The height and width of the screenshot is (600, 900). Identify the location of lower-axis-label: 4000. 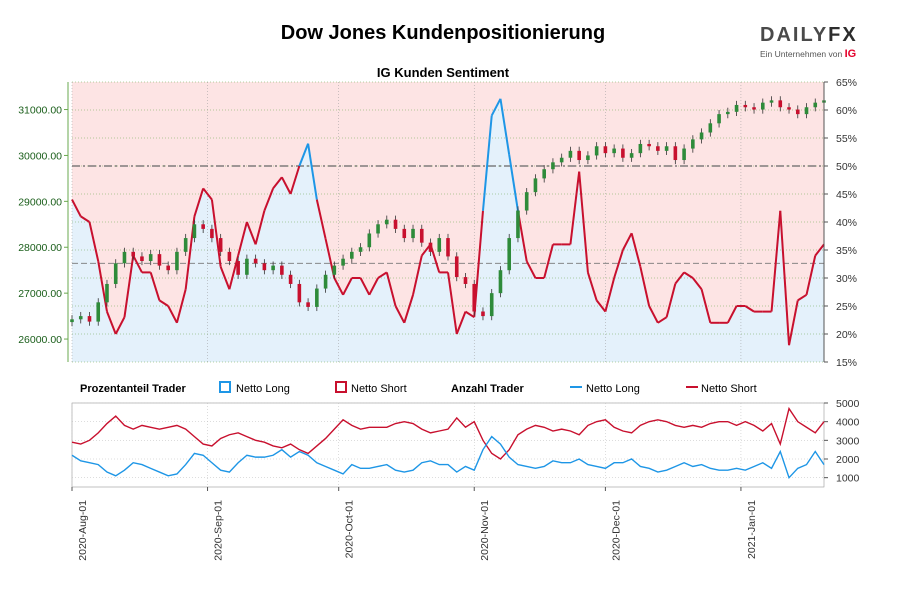
(848, 423).